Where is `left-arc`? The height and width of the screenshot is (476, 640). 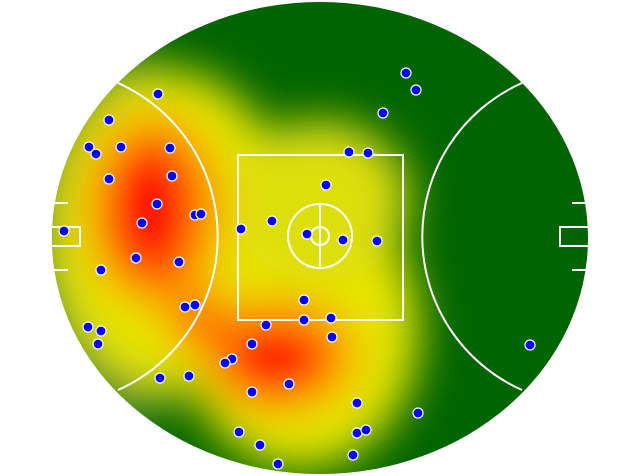 left-arc is located at coordinates (168, 236).